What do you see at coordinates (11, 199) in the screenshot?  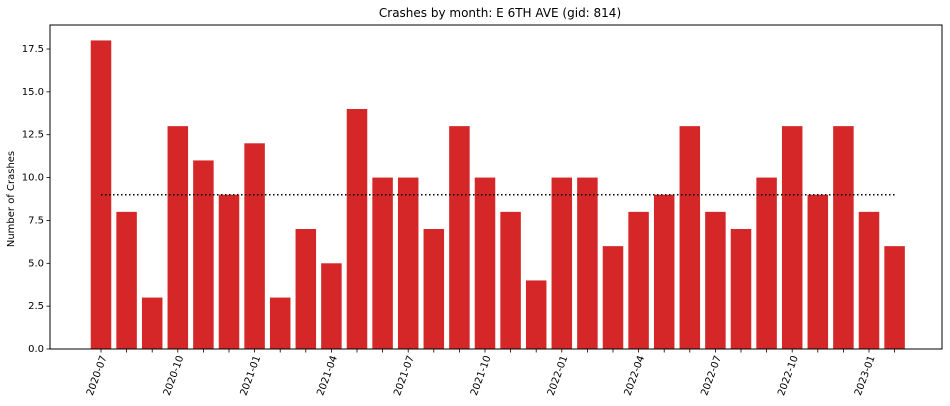 I see `y-axis-label: Number of Crashes` at bounding box center [11, 199].